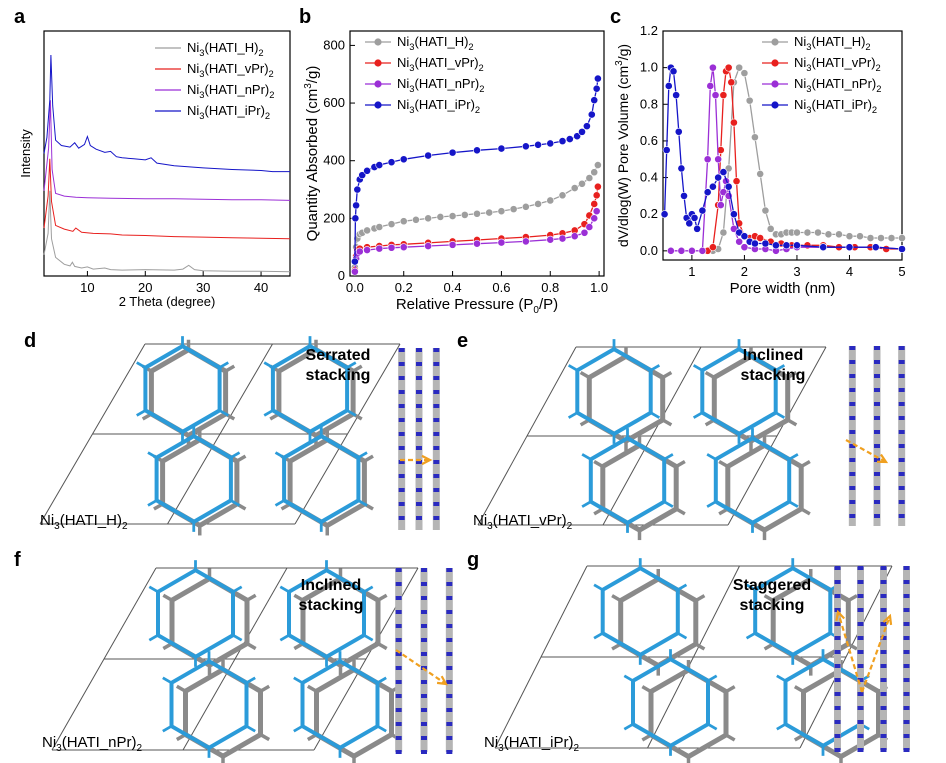 This screenshot has width=946, height=763. Describe the element at coordinates (223, 713) in the screenshot. I see `framework-ring` at that location.